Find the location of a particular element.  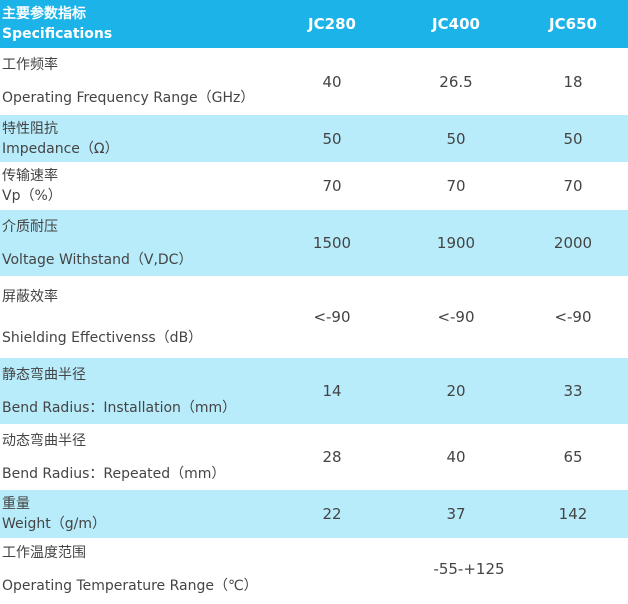

value-cell: 65 is located at coordinates (573, 457).